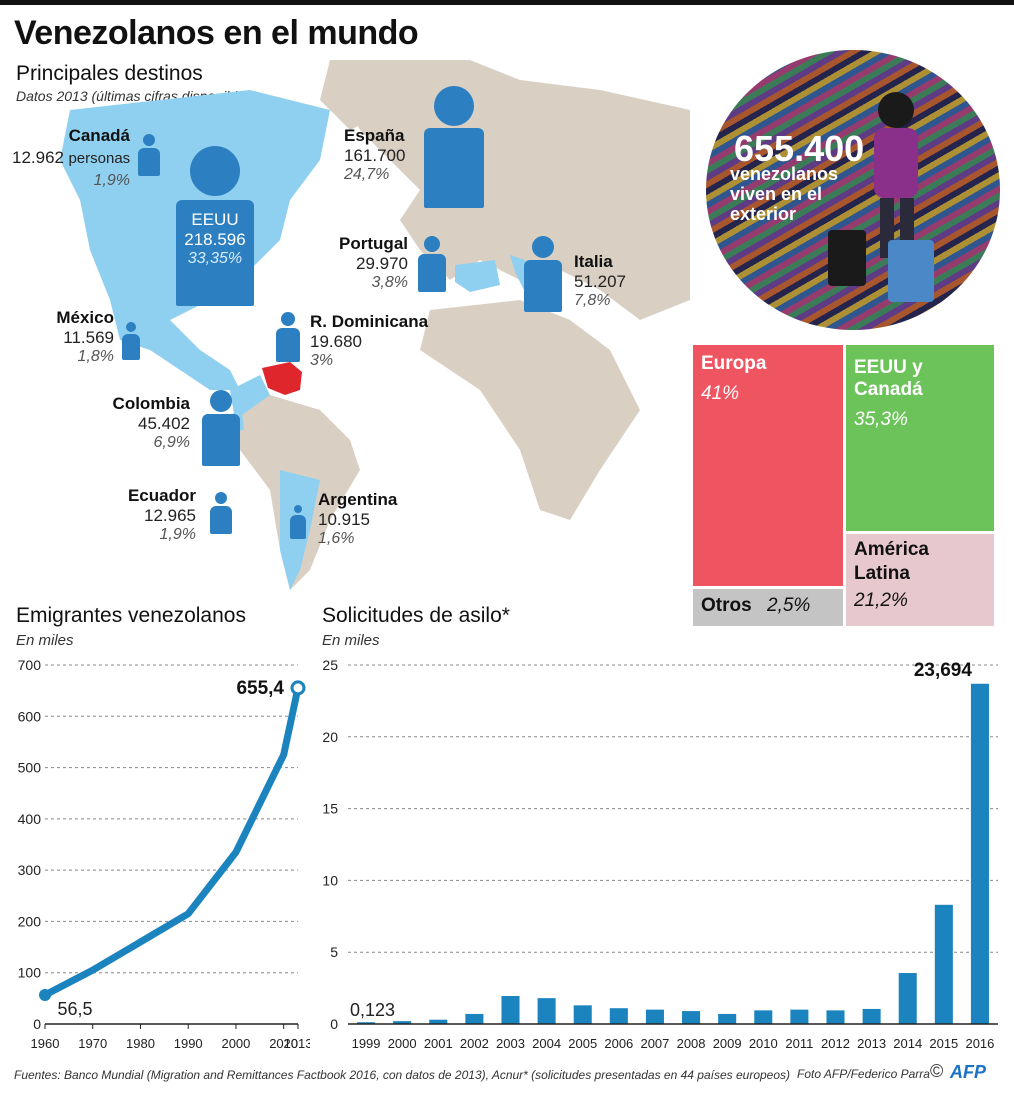 The height and width of the screenshot is (1101, 1014). Describe the element at coordinates (618, 1016) in the screenshot. I see `bar-2006` at that location.